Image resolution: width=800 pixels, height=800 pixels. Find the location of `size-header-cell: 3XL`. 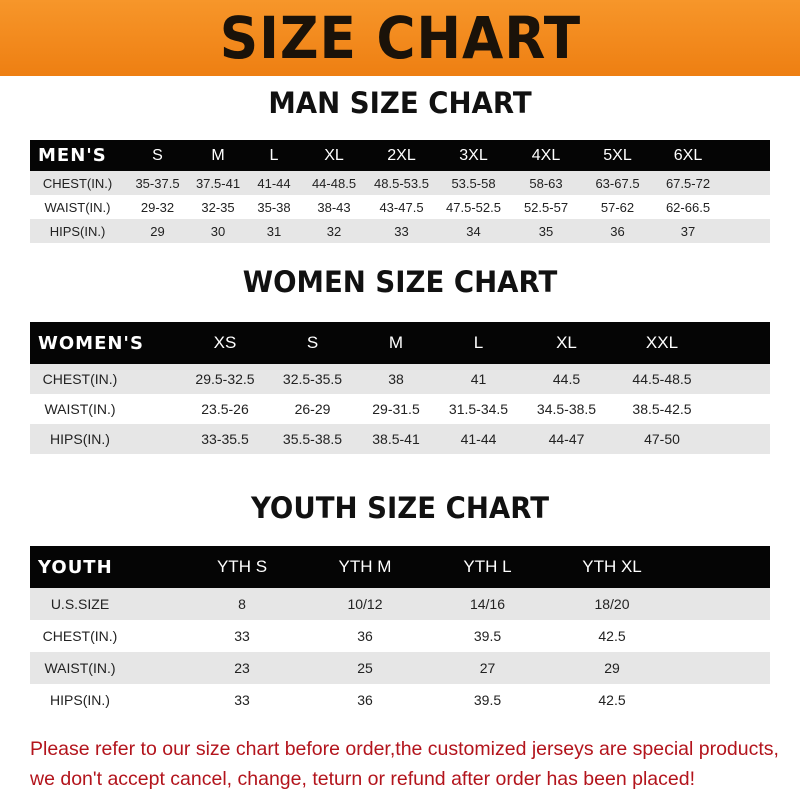

size-header-cell: 3XL is located at coordinates (473, 155).